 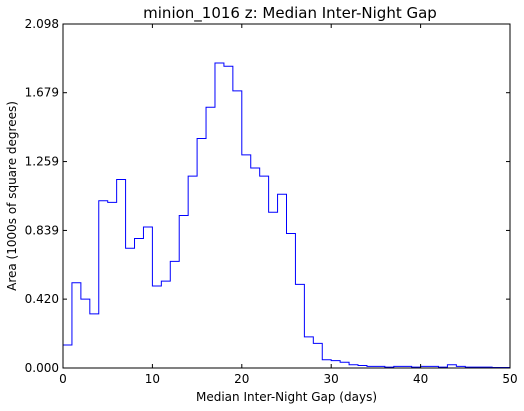 I want to click on y-axis-label: Area (1000s of square degrees), so click(x=12, y=196).